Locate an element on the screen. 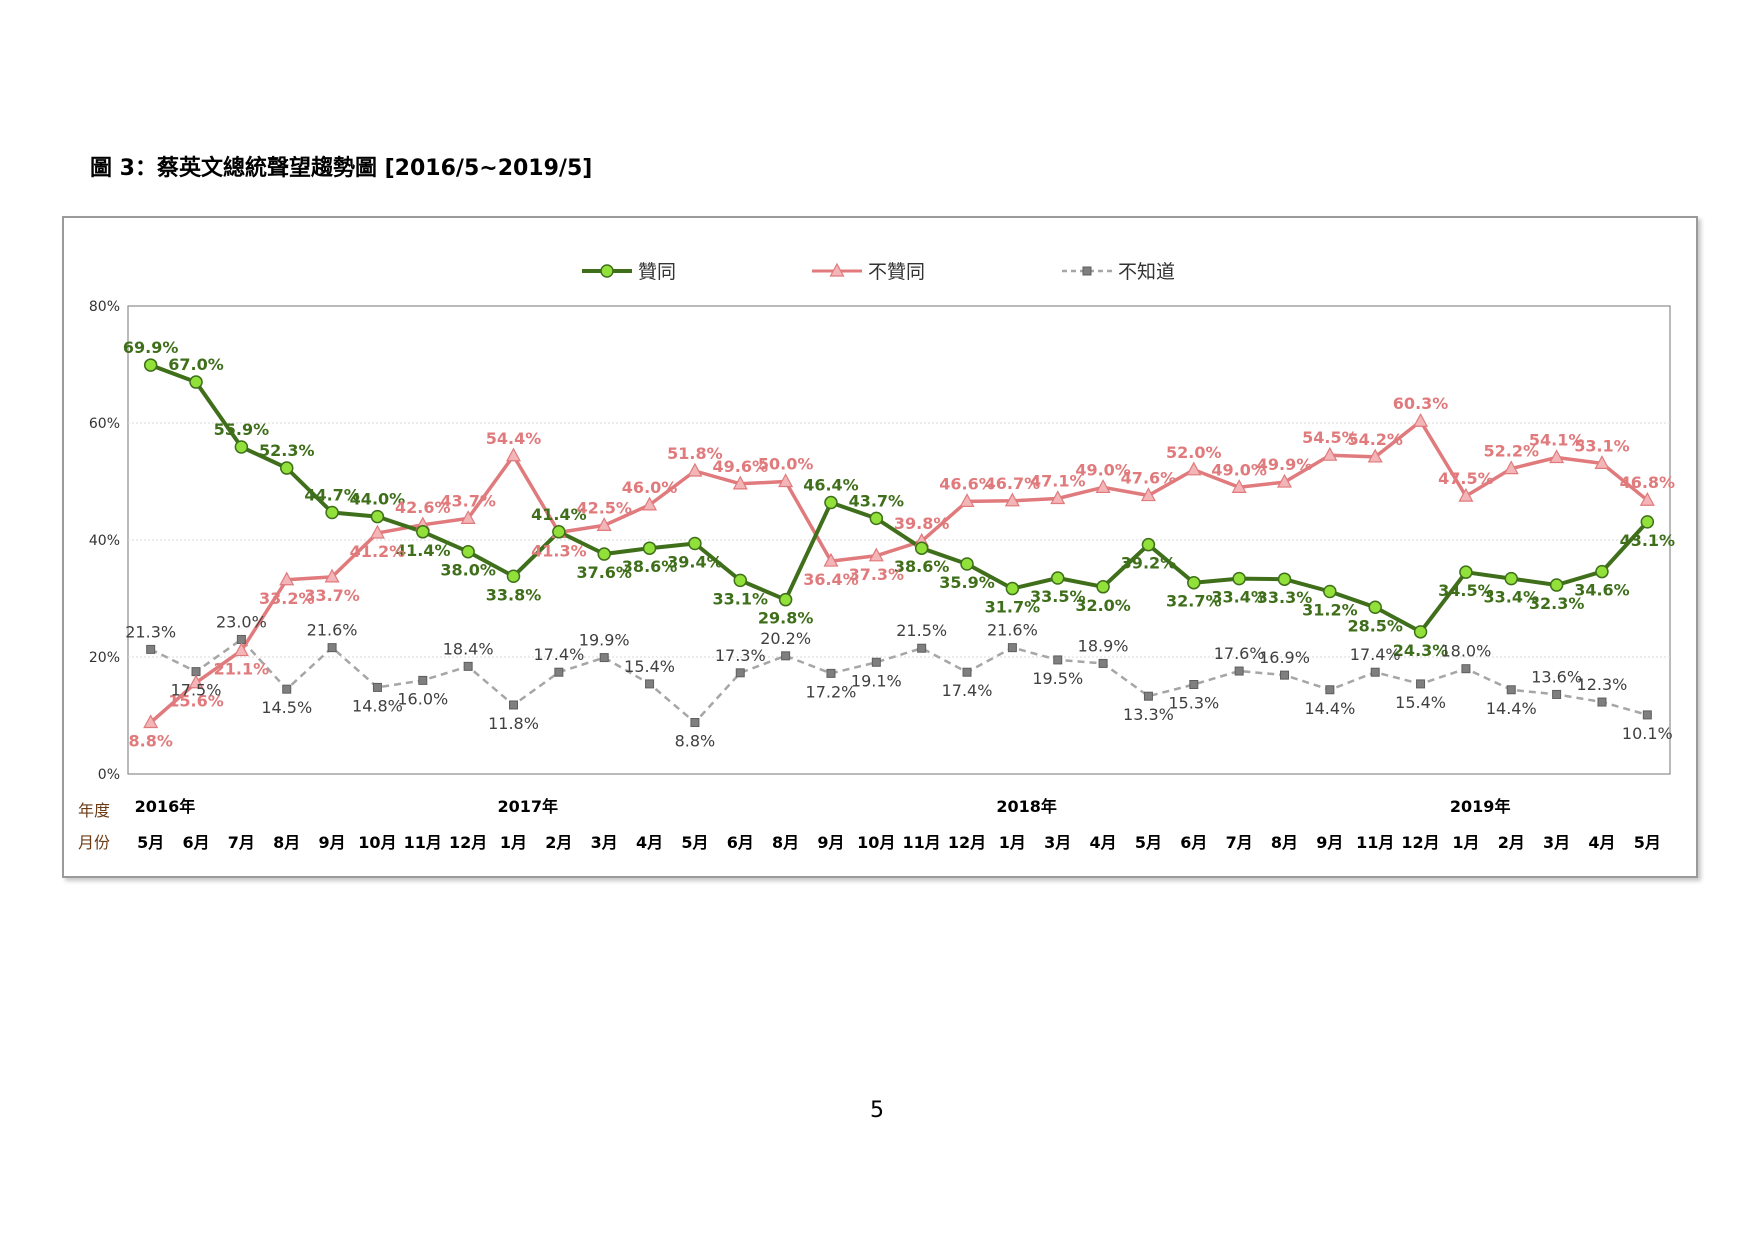  data-label-disapprove: 39.8% is located at coordinates (922, 523).